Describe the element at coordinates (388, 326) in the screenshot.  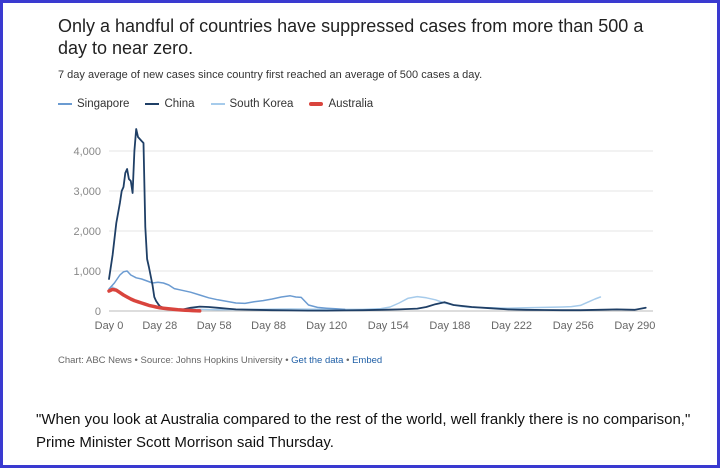
I see `x-tick-label: Day 154` at that location.